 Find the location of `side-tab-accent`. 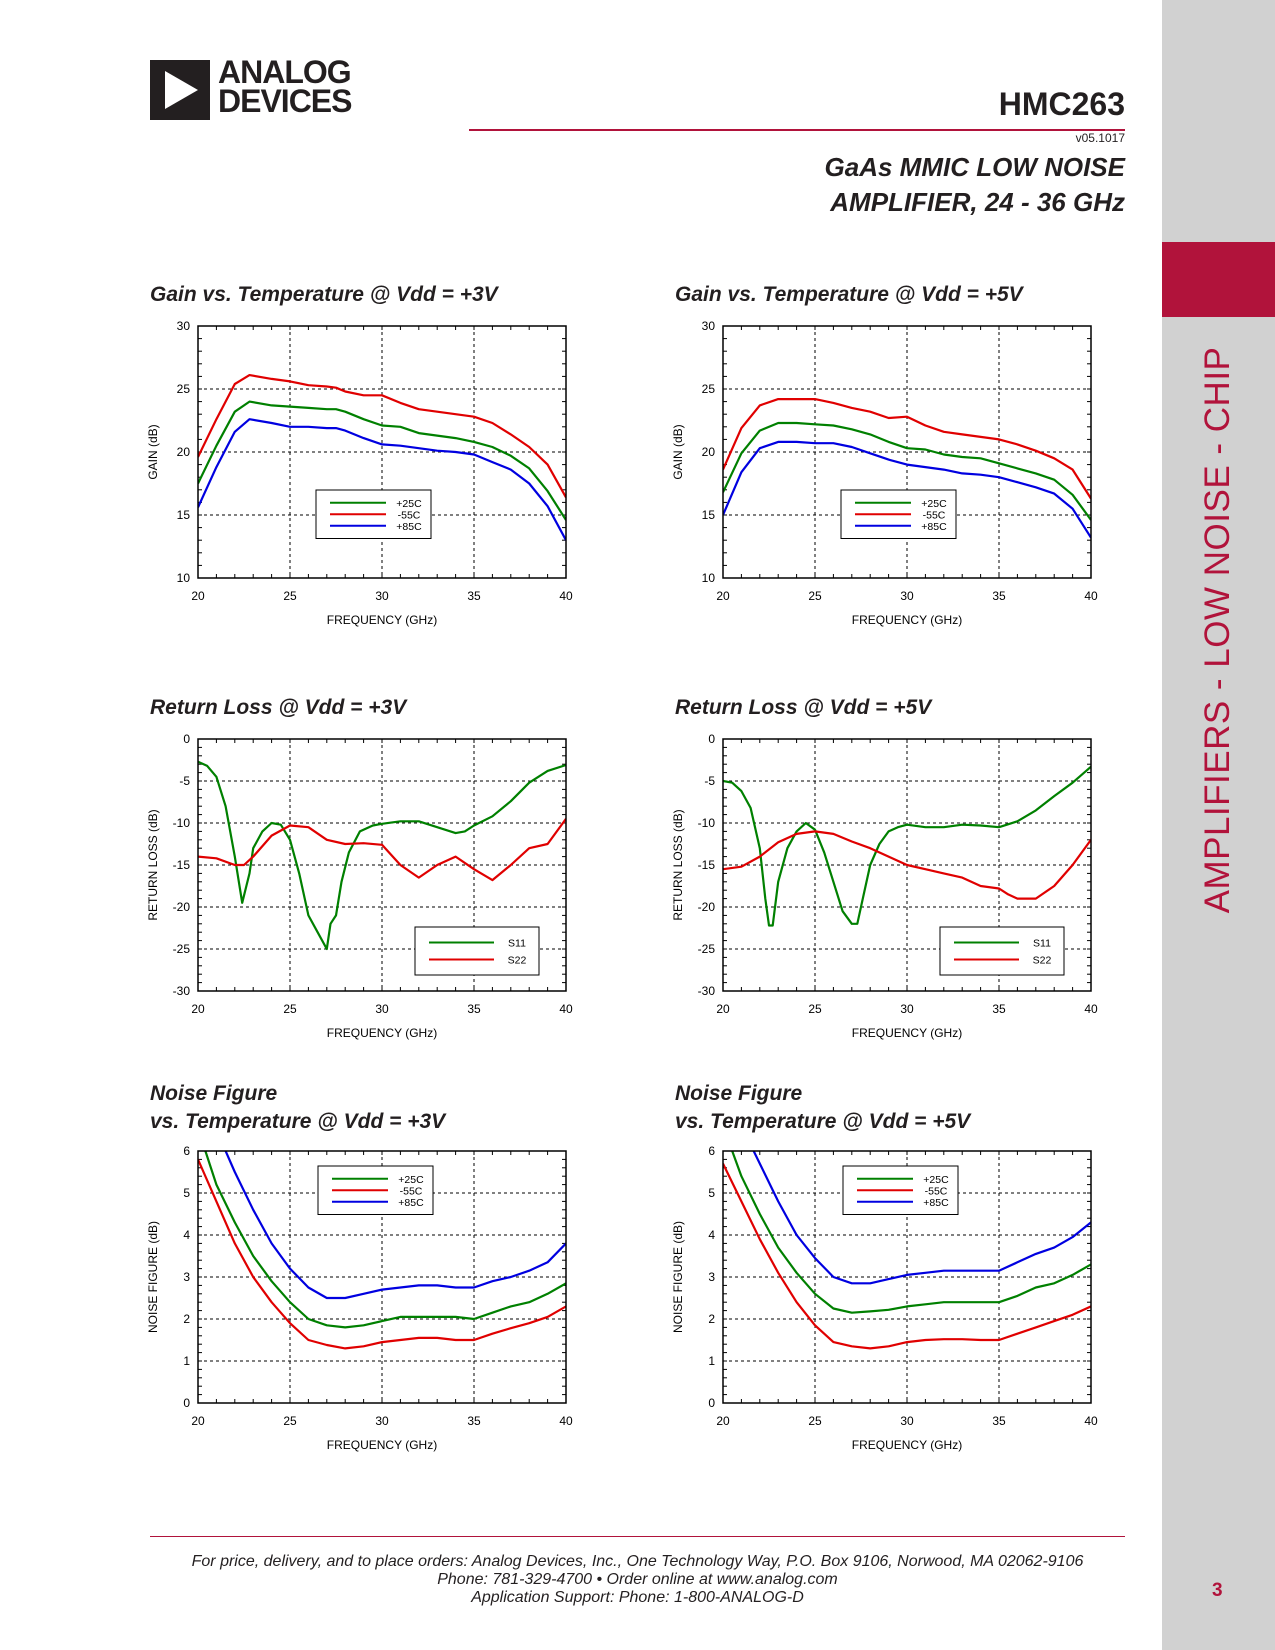

side-tab-accent is located at coordinates (1218, 279).